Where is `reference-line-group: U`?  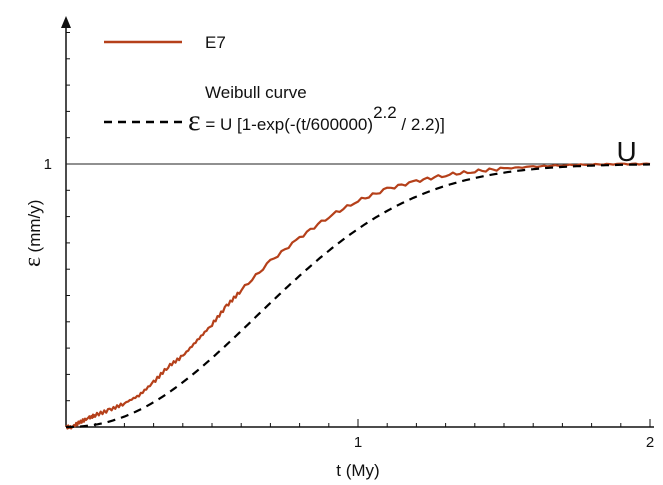
reference-line-group: U is located at coordinates (358, 151).